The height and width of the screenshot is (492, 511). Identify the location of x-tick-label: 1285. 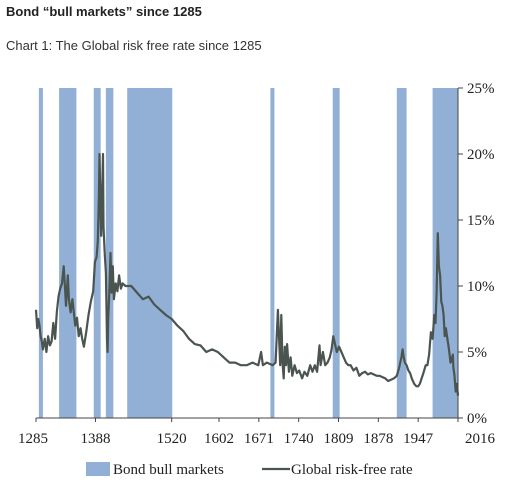
(33, 439).